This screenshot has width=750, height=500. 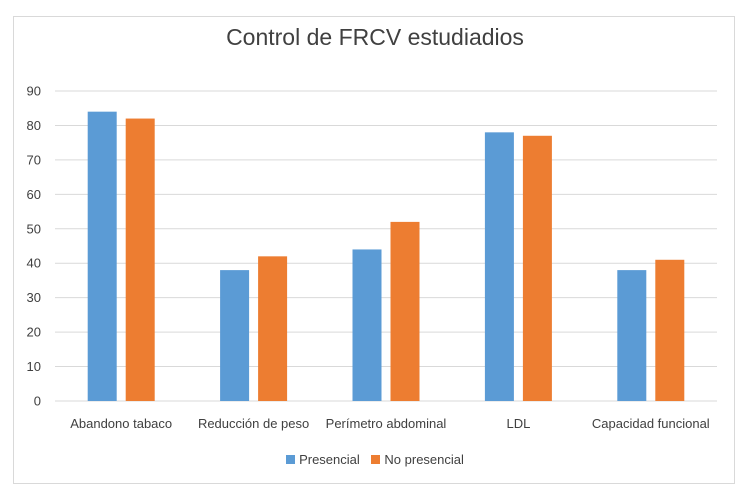 What do you see at coordinates (386, 423) in the screenshot?
I see `x-tick-label: Perímetro abdominal` at bounding box center [386, 423].